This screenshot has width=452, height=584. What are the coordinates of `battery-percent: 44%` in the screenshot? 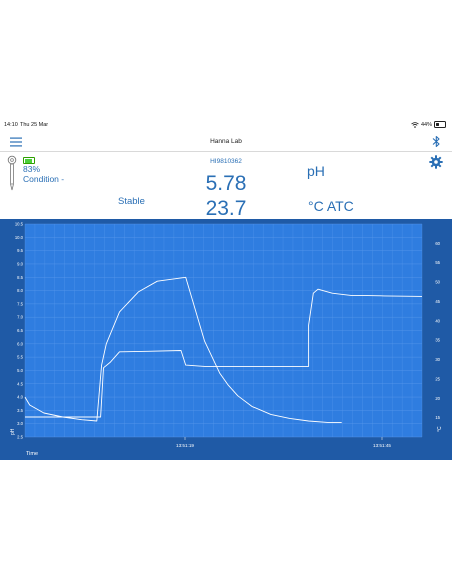 It's located at (426, 124).